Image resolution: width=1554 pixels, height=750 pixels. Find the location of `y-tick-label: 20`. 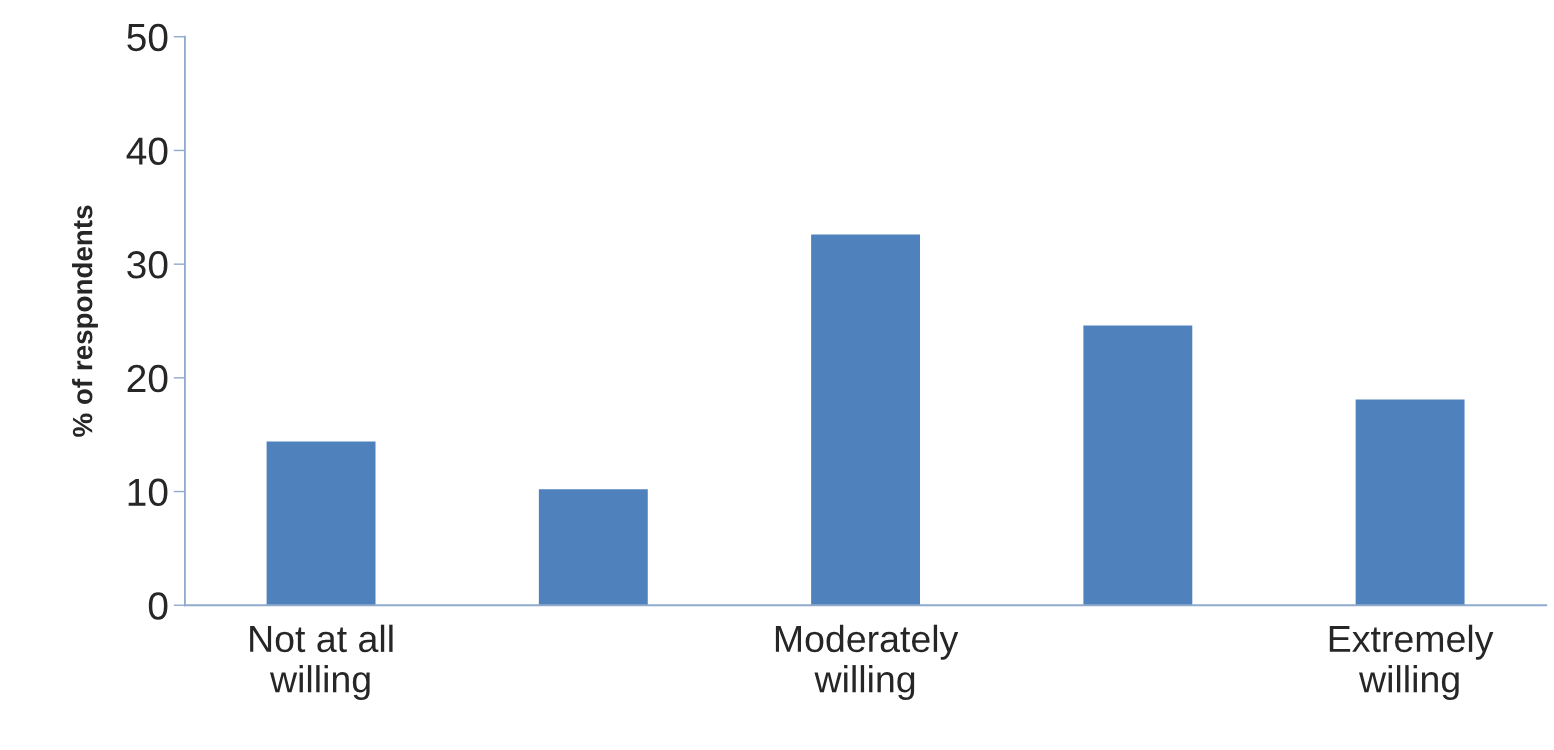

y-tick-label: 20 is located at coordinates (147, 378).